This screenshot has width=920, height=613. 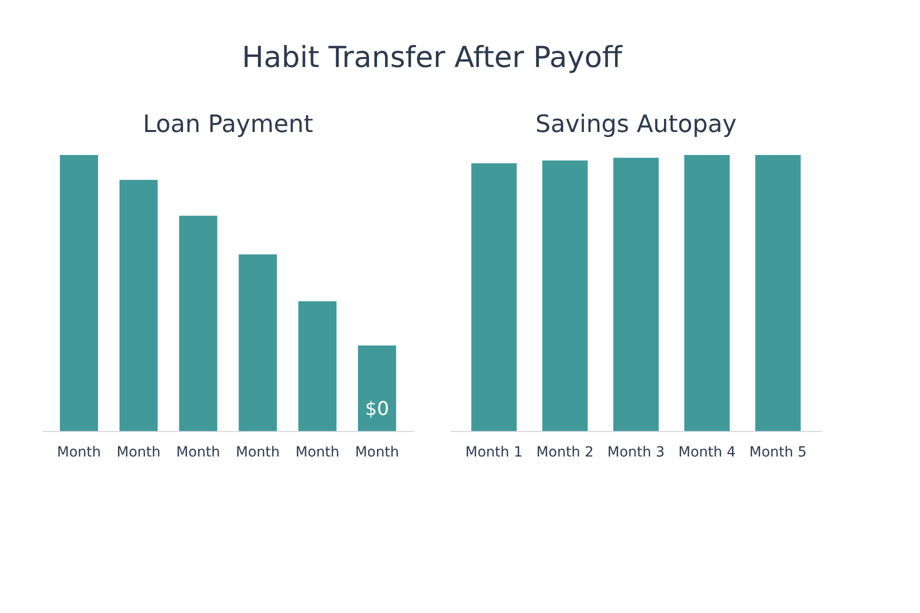 I want to click on x-tick-label: Month 1, so click(x=494, y=452).